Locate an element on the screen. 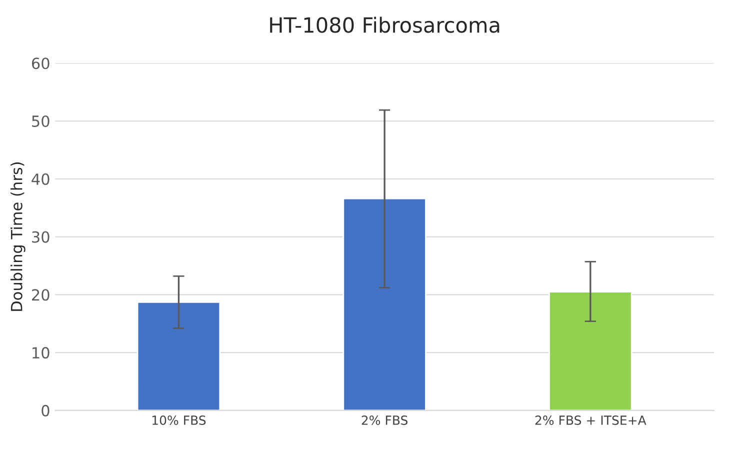 The height and width of the screenshot is (451, 736). y-tick-label: 40 is located at coordinates (41, 179).